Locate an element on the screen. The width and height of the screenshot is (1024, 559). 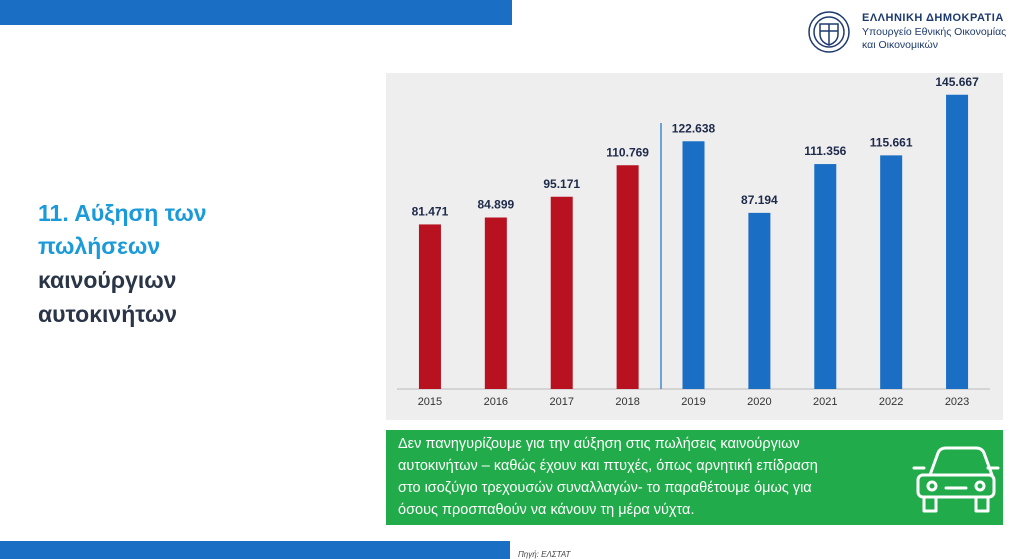
note-box is located at coordinates (694, 477).